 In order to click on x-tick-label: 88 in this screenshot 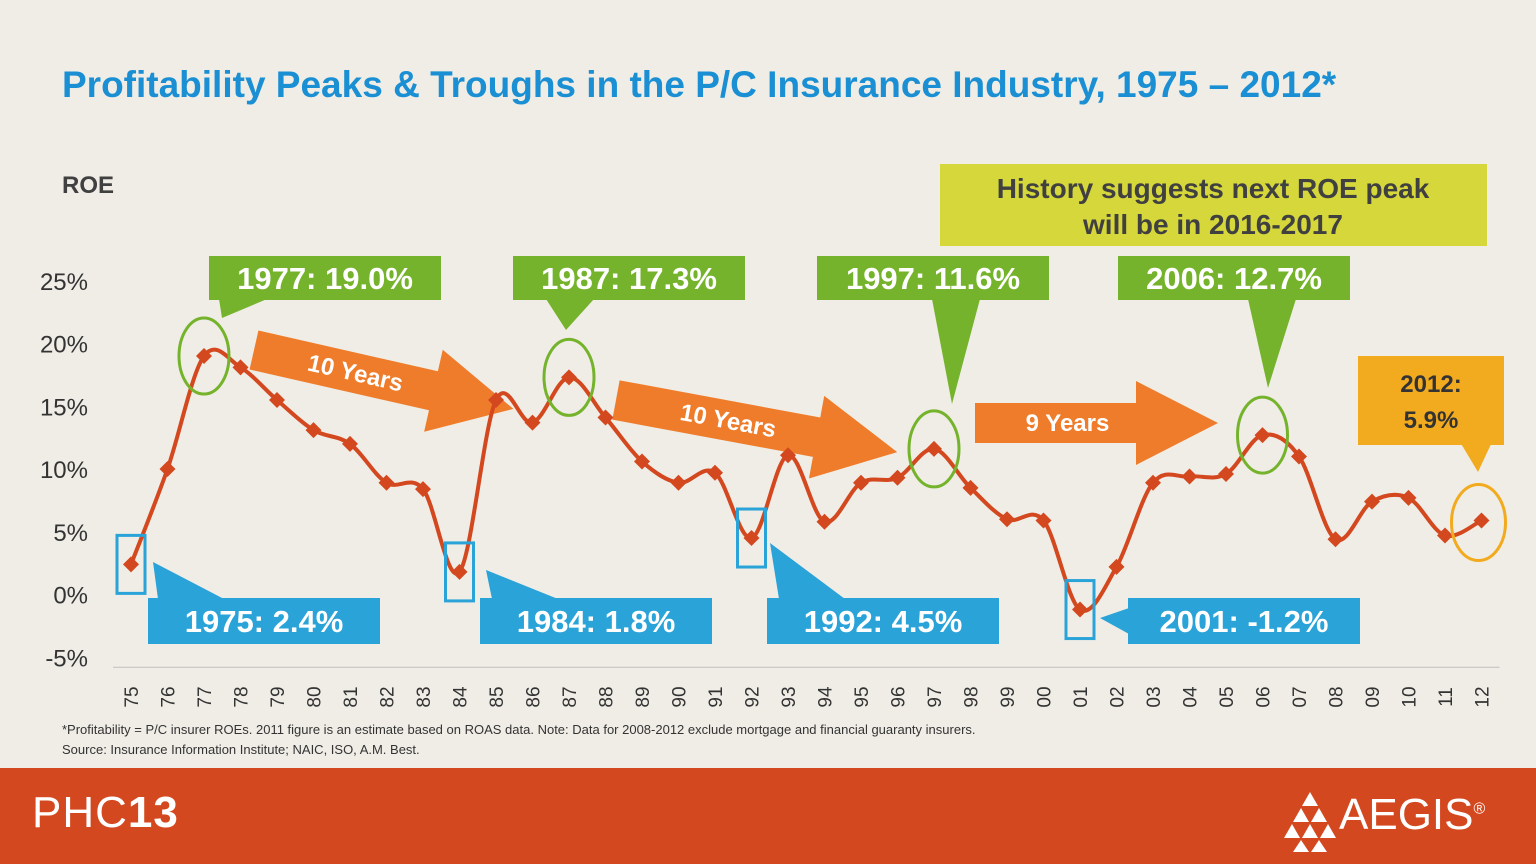, I will do `click(607, 696)`.